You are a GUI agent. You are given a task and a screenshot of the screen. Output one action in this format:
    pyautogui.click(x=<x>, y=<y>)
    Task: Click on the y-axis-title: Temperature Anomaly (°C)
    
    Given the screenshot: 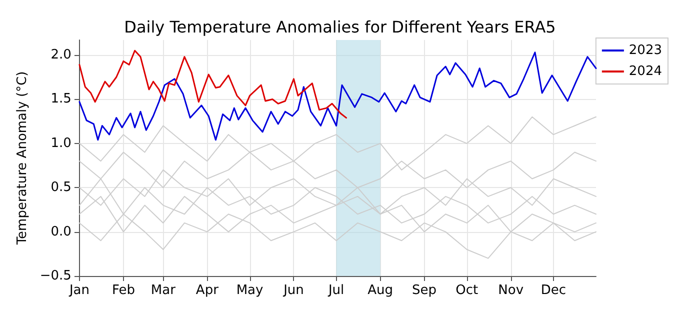 What is the action you would take?
    pyautogui.click(x=22, y=158)
    